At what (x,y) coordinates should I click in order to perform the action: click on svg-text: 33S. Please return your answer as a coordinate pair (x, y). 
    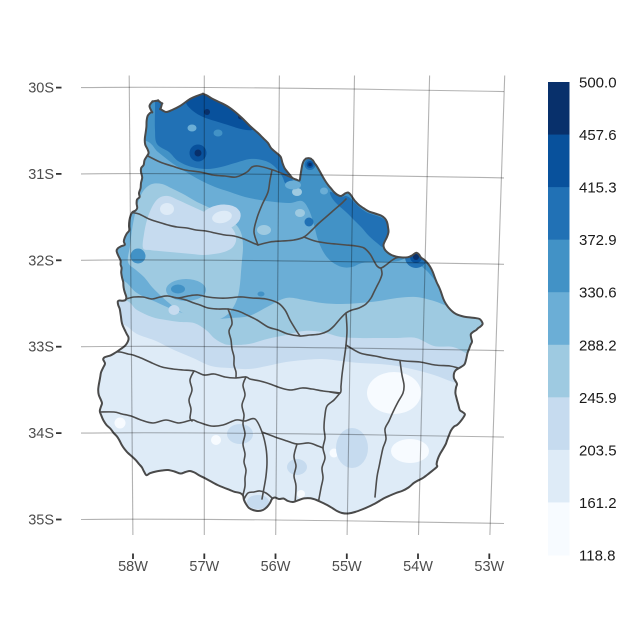
    Looking at the image, I should click on (41, 348).